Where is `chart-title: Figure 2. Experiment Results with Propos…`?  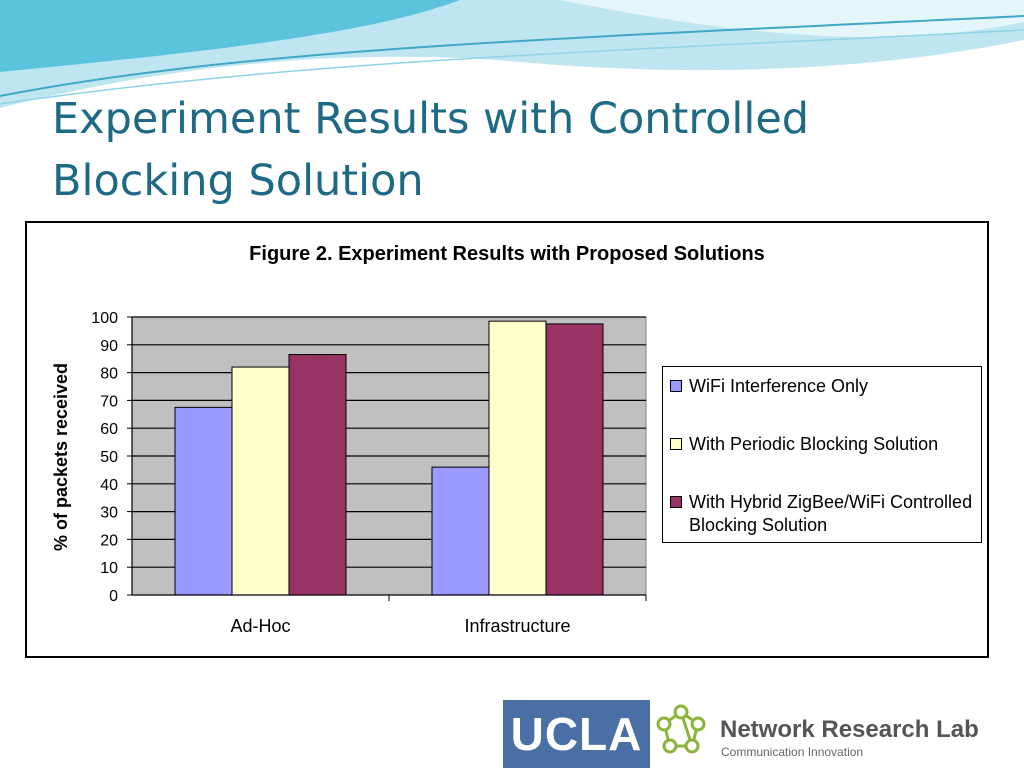 chart-title: Figure 2. Experiment Results with Propos… is located at coordinates (507, 254).